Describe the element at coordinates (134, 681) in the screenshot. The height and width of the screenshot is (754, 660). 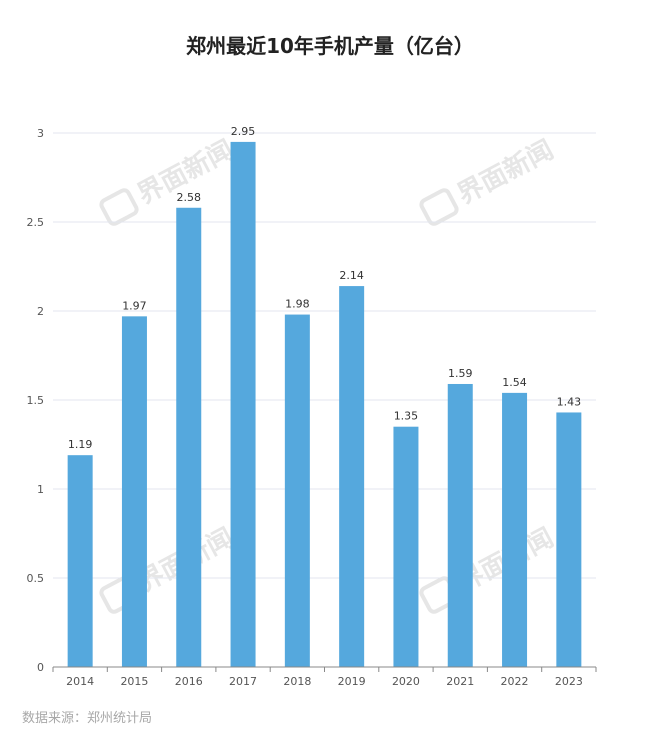
I see `x-tick-label: 2015` at that location.